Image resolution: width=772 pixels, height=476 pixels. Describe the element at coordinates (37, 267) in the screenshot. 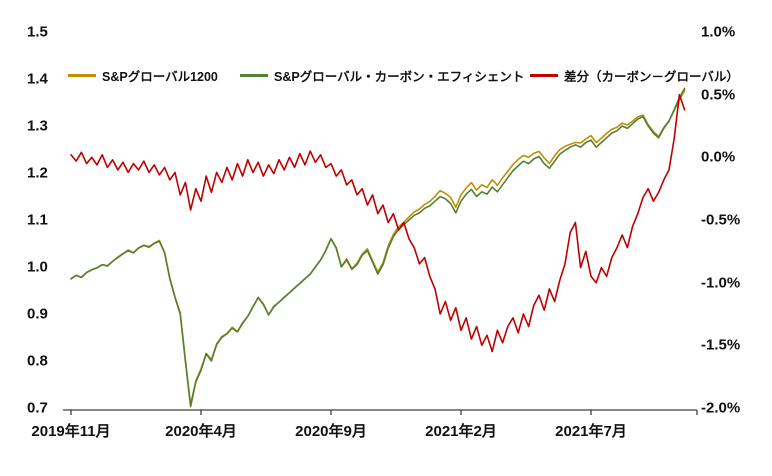

I see `y-left-tick-label: 1.0` at that location.